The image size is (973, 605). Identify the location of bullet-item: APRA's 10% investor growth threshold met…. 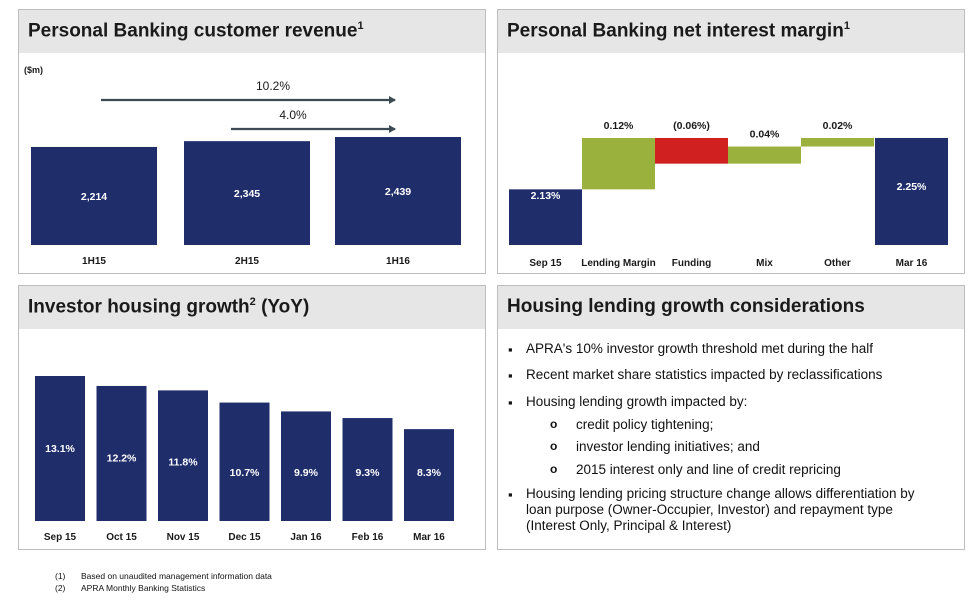
(700, 348).